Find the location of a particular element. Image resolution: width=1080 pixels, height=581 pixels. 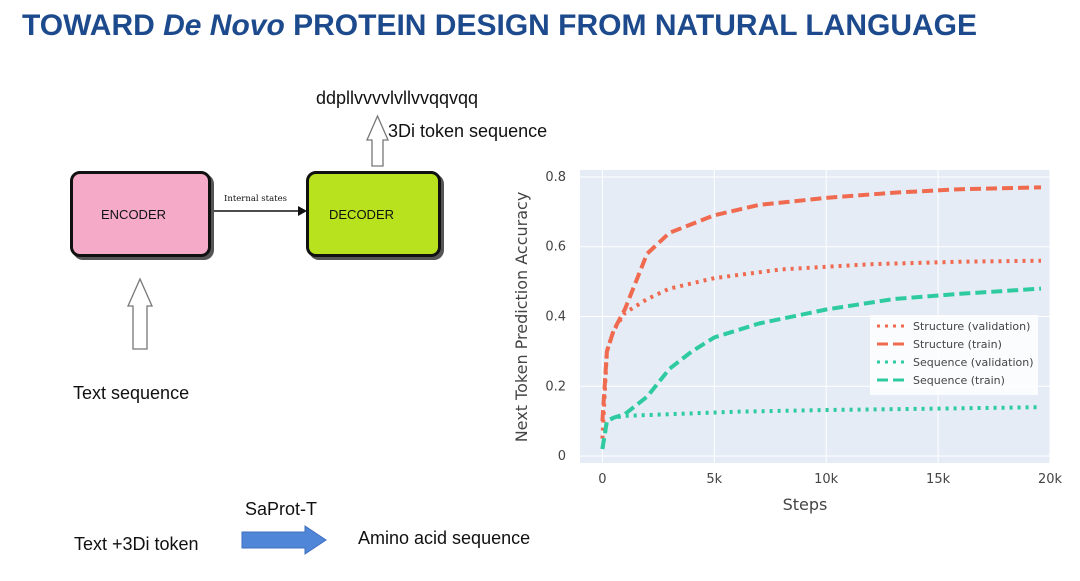

x-tick-label: 10k is located at coordinates (826, 479).